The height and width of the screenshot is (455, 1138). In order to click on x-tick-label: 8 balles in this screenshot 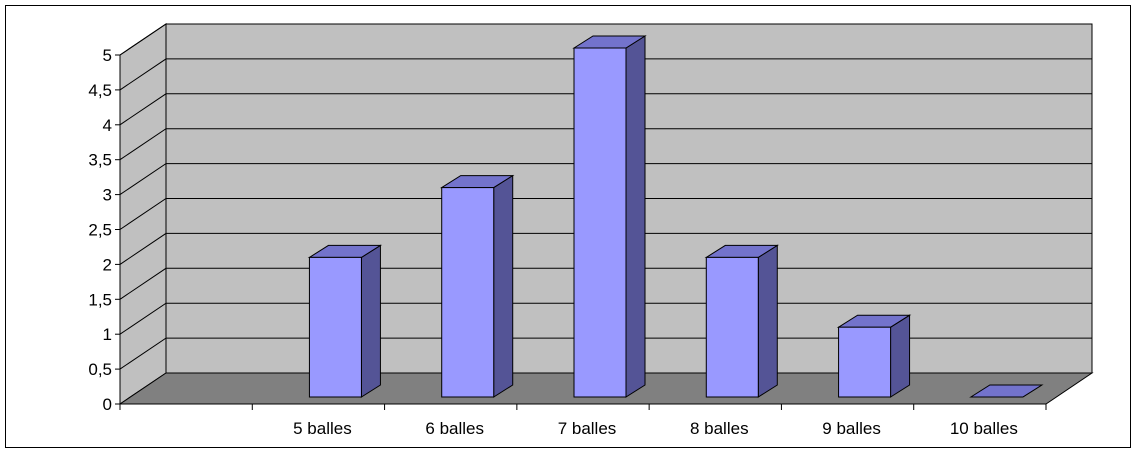, I will do `click(719, 428)`.